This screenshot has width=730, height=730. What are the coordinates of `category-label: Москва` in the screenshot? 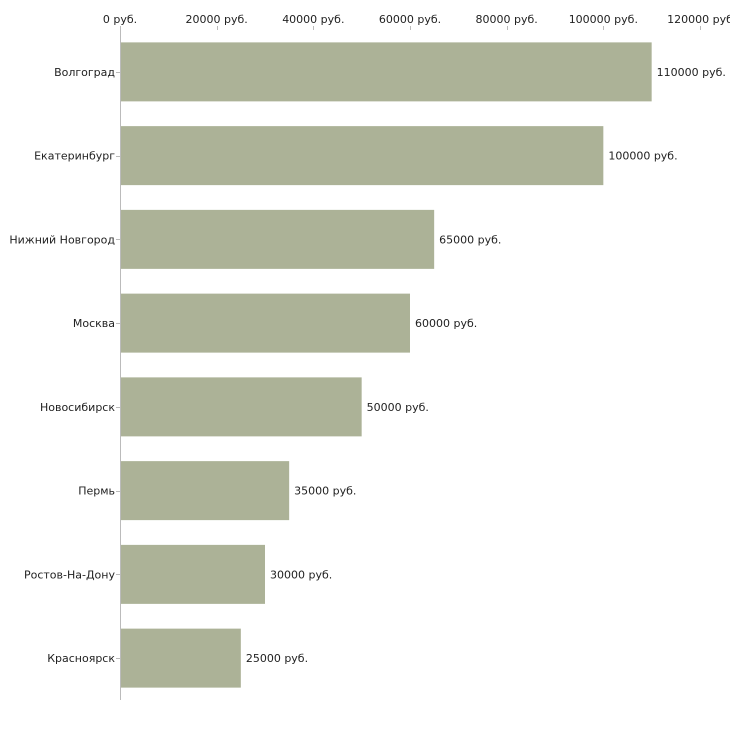 It's located at (94, 323).